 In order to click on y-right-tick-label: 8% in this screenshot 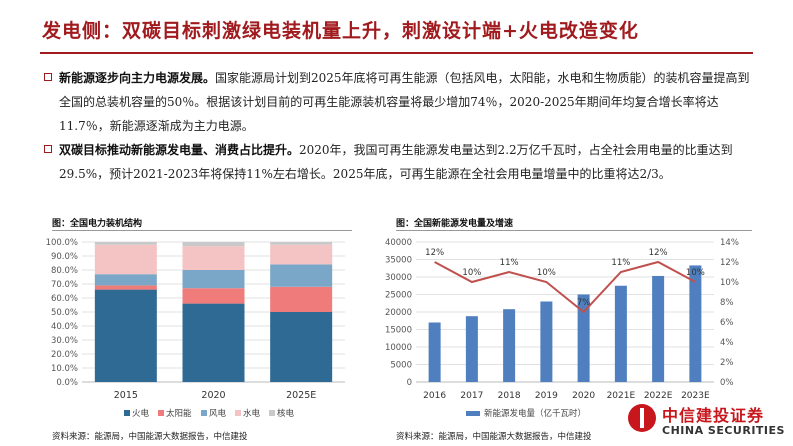, I will do `click(727, 303)`.